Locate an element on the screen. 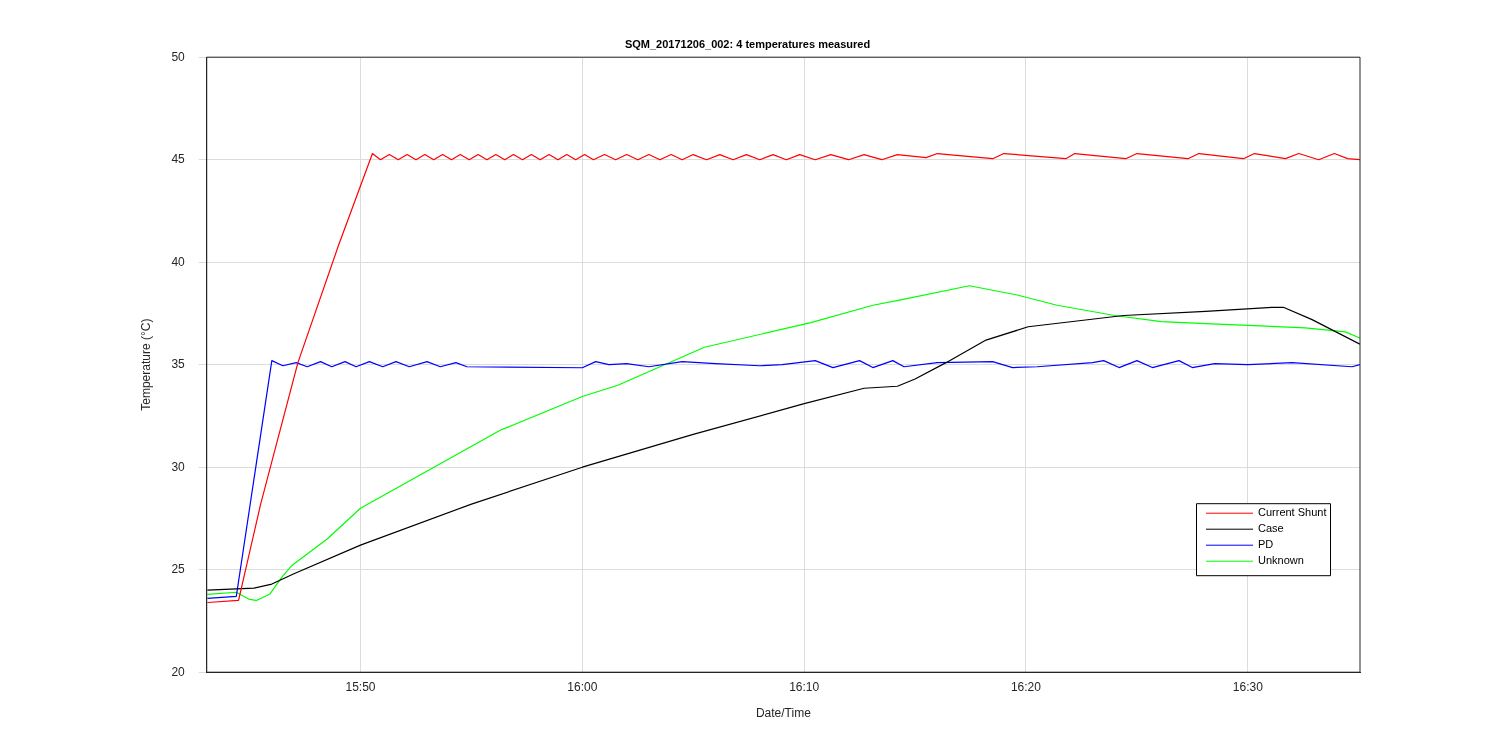 The image size is (1500, 750). y-axis-title: Temperature (°C) is located at coordinates (145, 364).